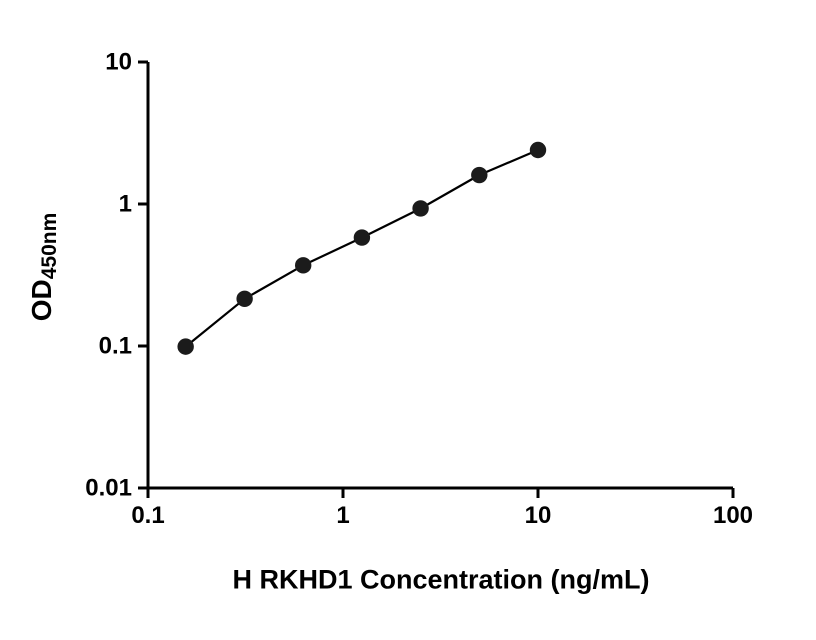  What do you see at coordinates (115, 346) in the screenshot?
I see `y-axis-tick-label: 0.1` at bounding box center [115, 346].